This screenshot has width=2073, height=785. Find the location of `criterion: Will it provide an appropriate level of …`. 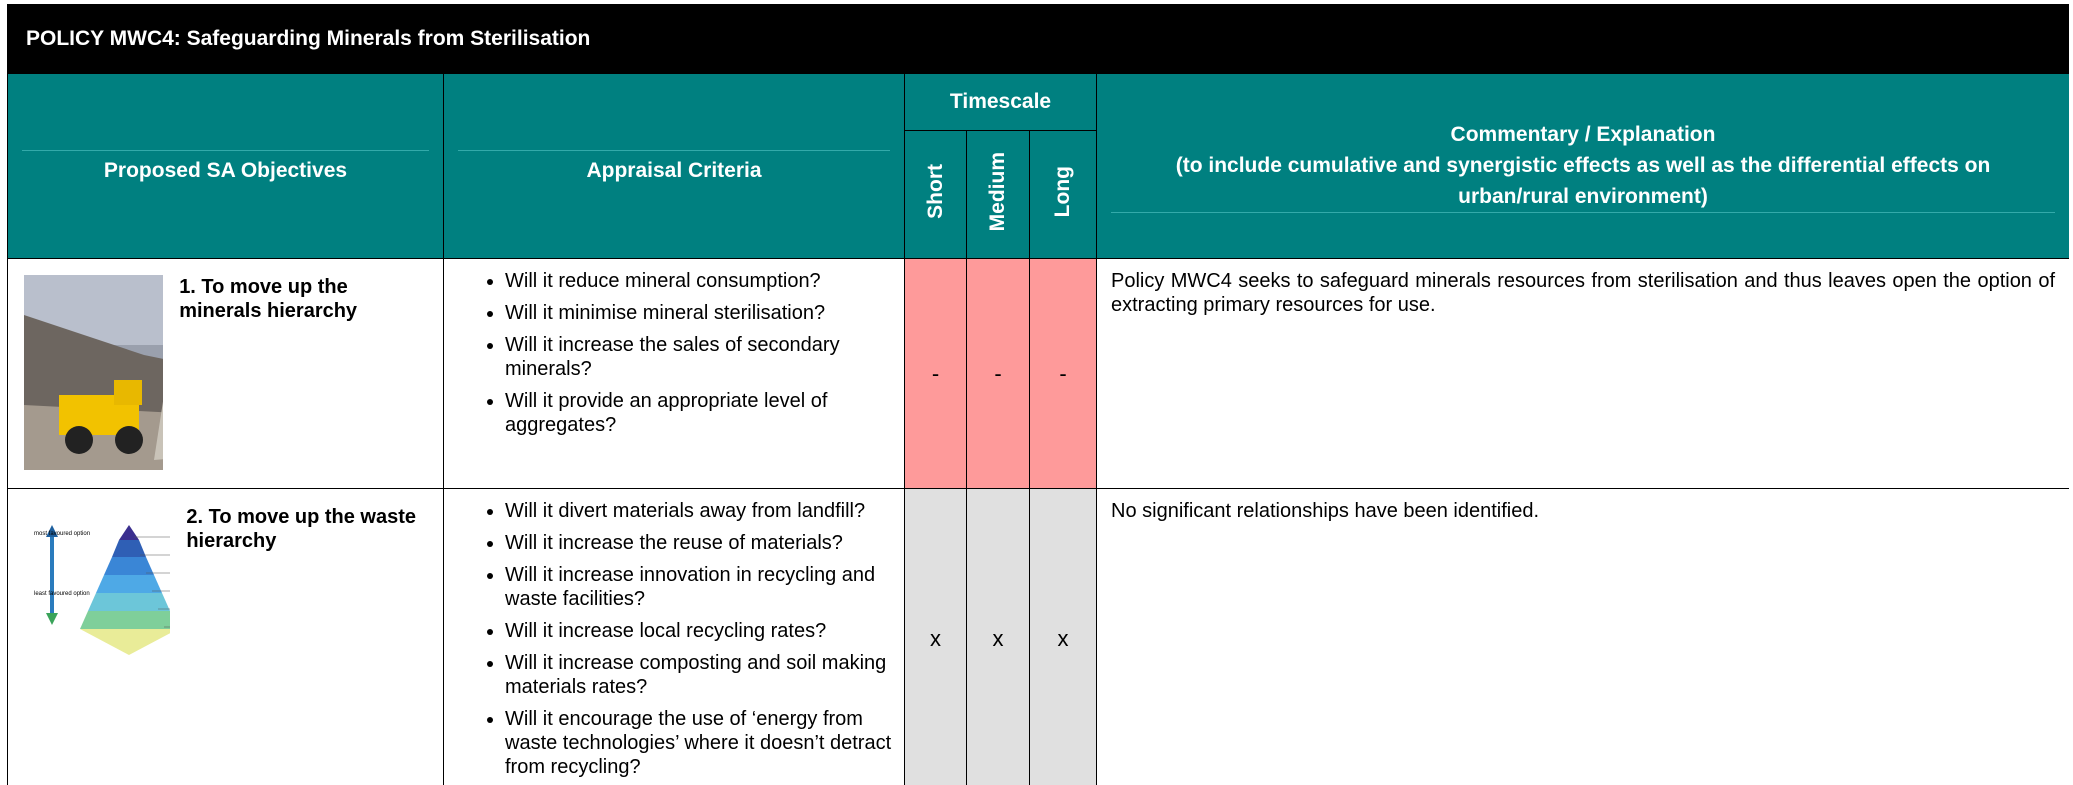

criterion: Will it provide an appropriate level of … is located at coordinates (699, 413).